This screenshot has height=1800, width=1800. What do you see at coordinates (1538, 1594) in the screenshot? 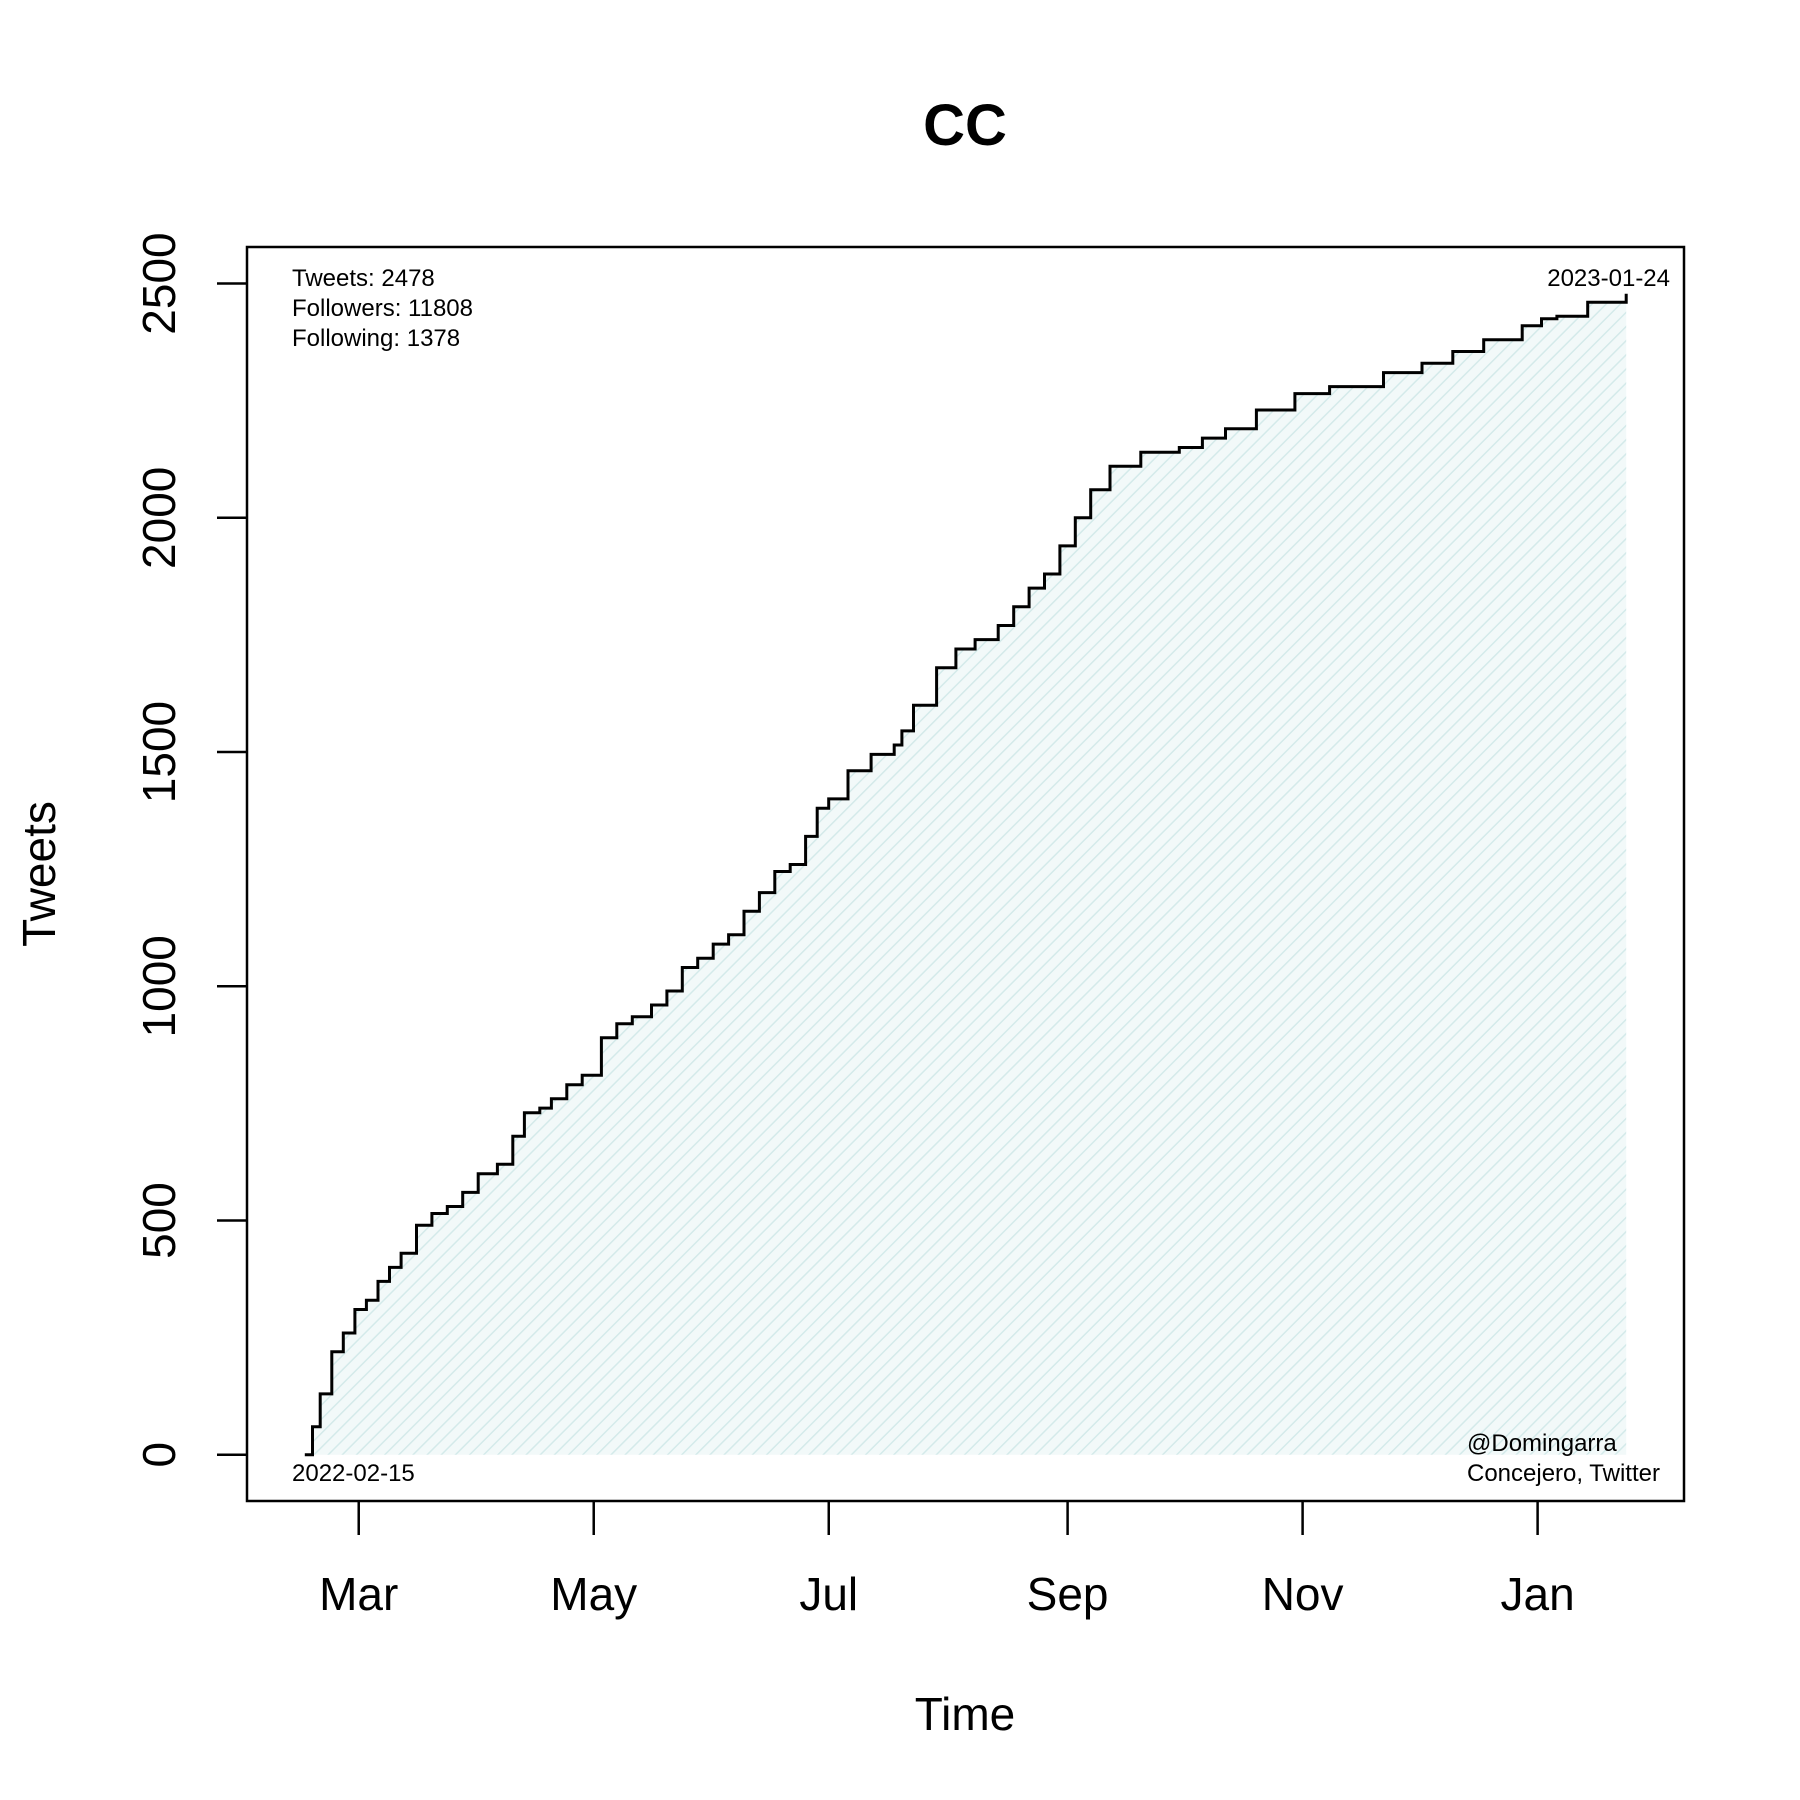
I see `x-tick-label: Jan` at bounding box center [1538, 1594].